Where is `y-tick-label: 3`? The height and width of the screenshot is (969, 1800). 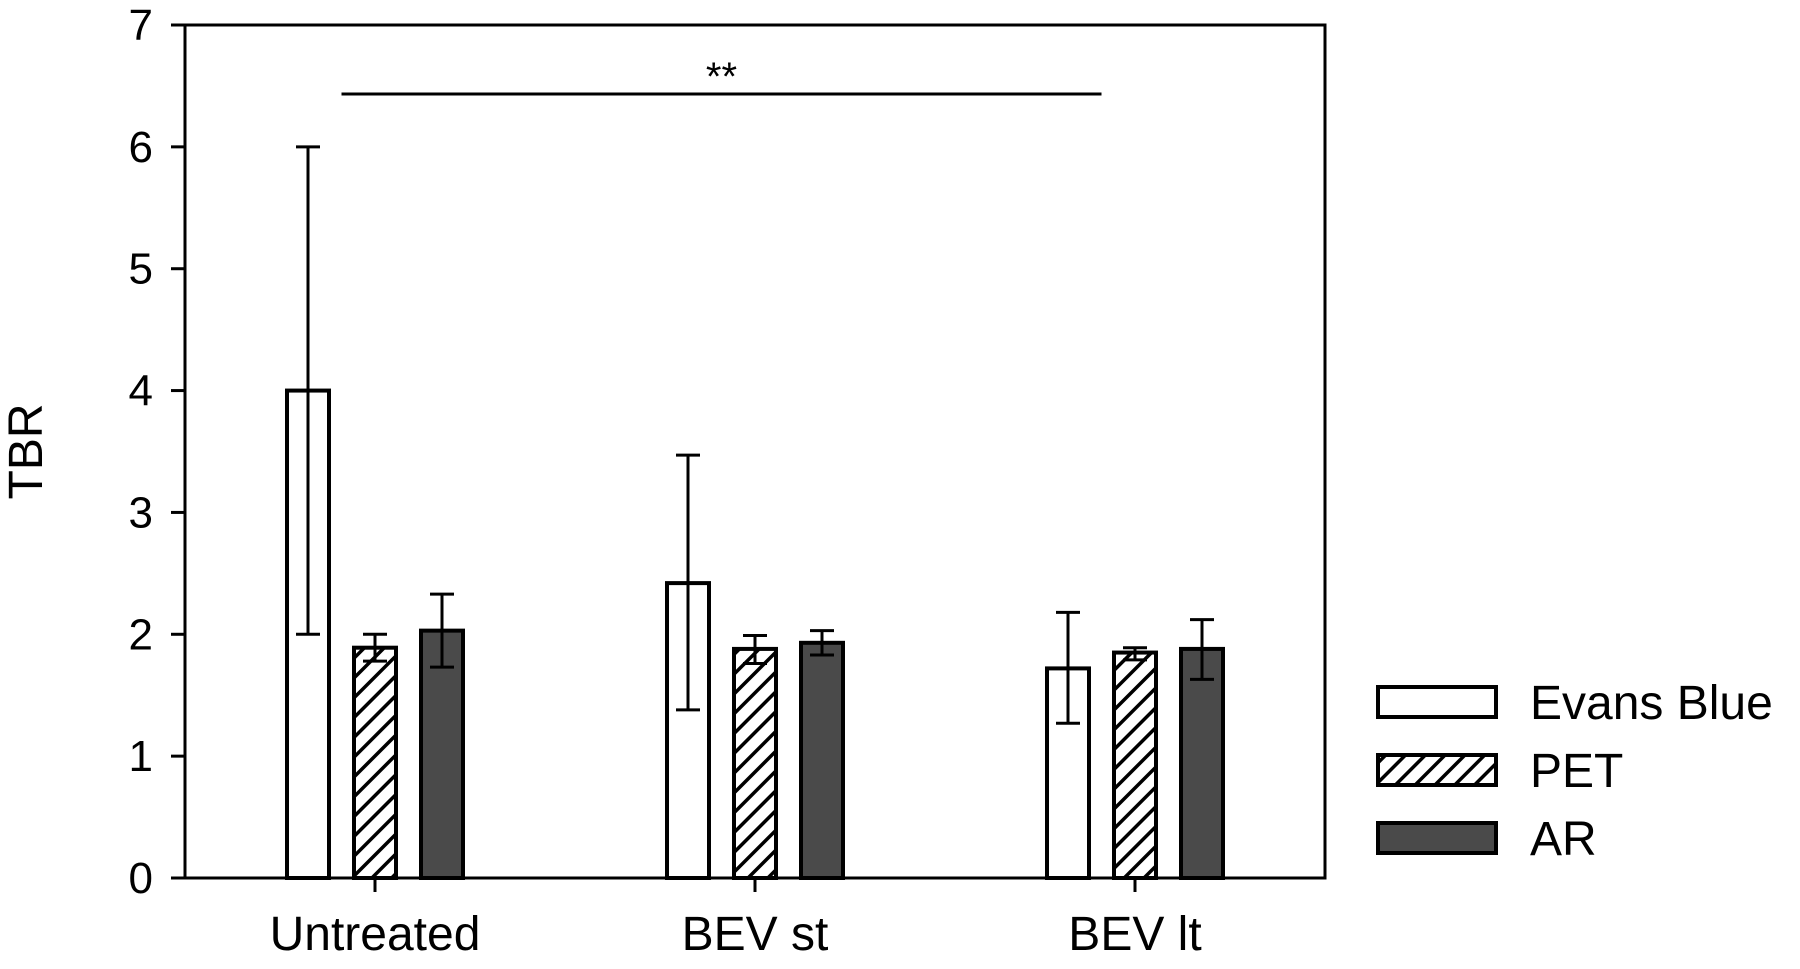
y-tick-label: 3 is located at coordinates (141, 512).